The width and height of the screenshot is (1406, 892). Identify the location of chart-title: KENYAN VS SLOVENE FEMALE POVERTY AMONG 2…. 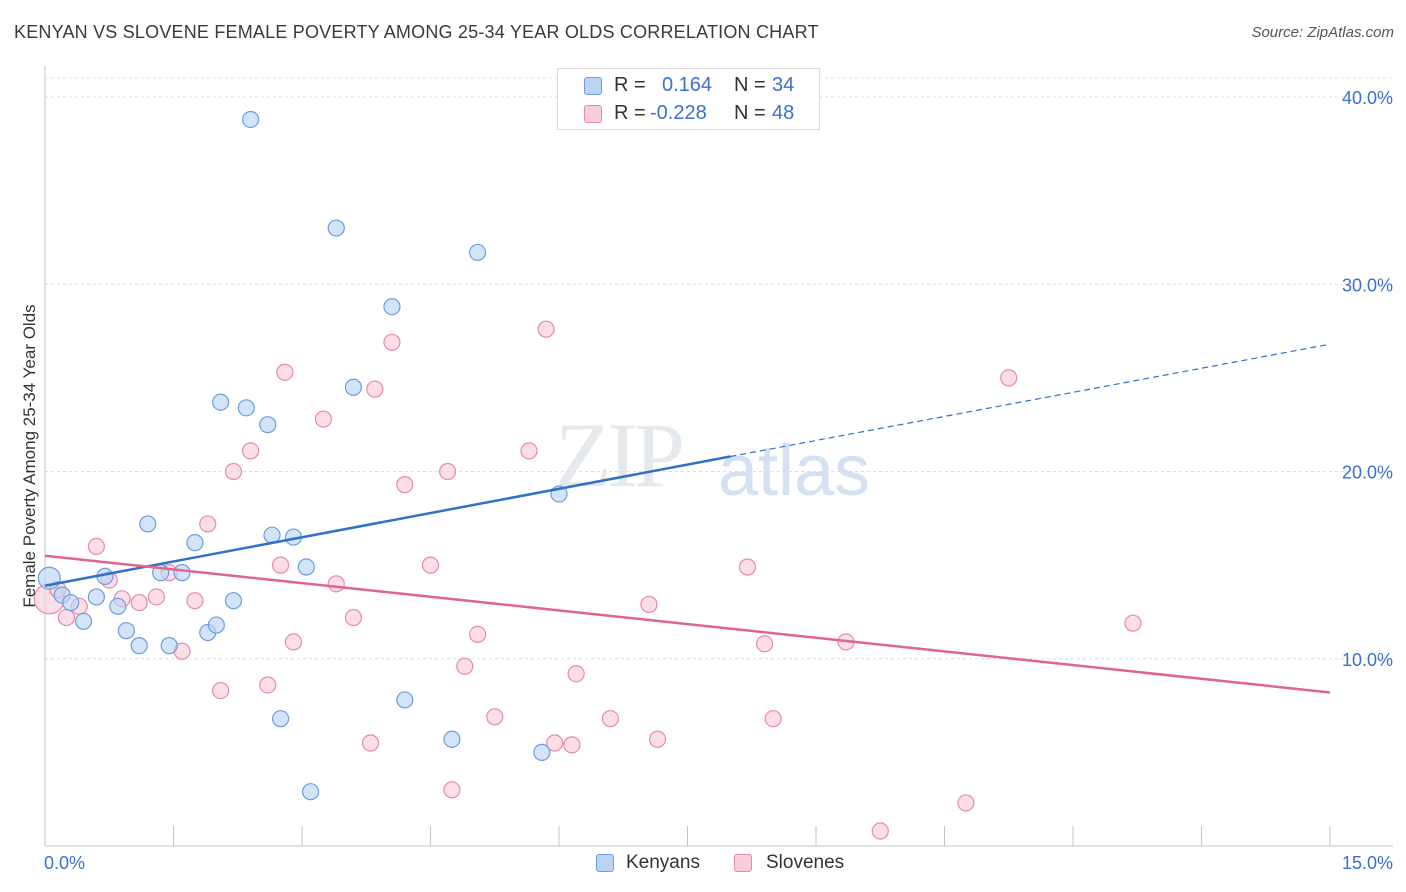
(416, 32).